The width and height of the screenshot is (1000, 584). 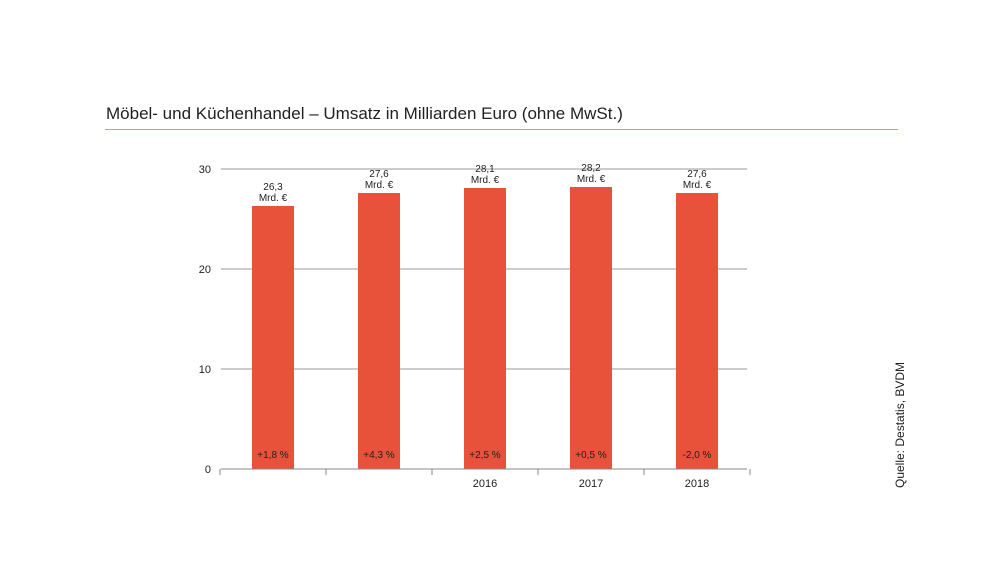 I want to click on value-label: 28,2, so click(x=591, y=168).